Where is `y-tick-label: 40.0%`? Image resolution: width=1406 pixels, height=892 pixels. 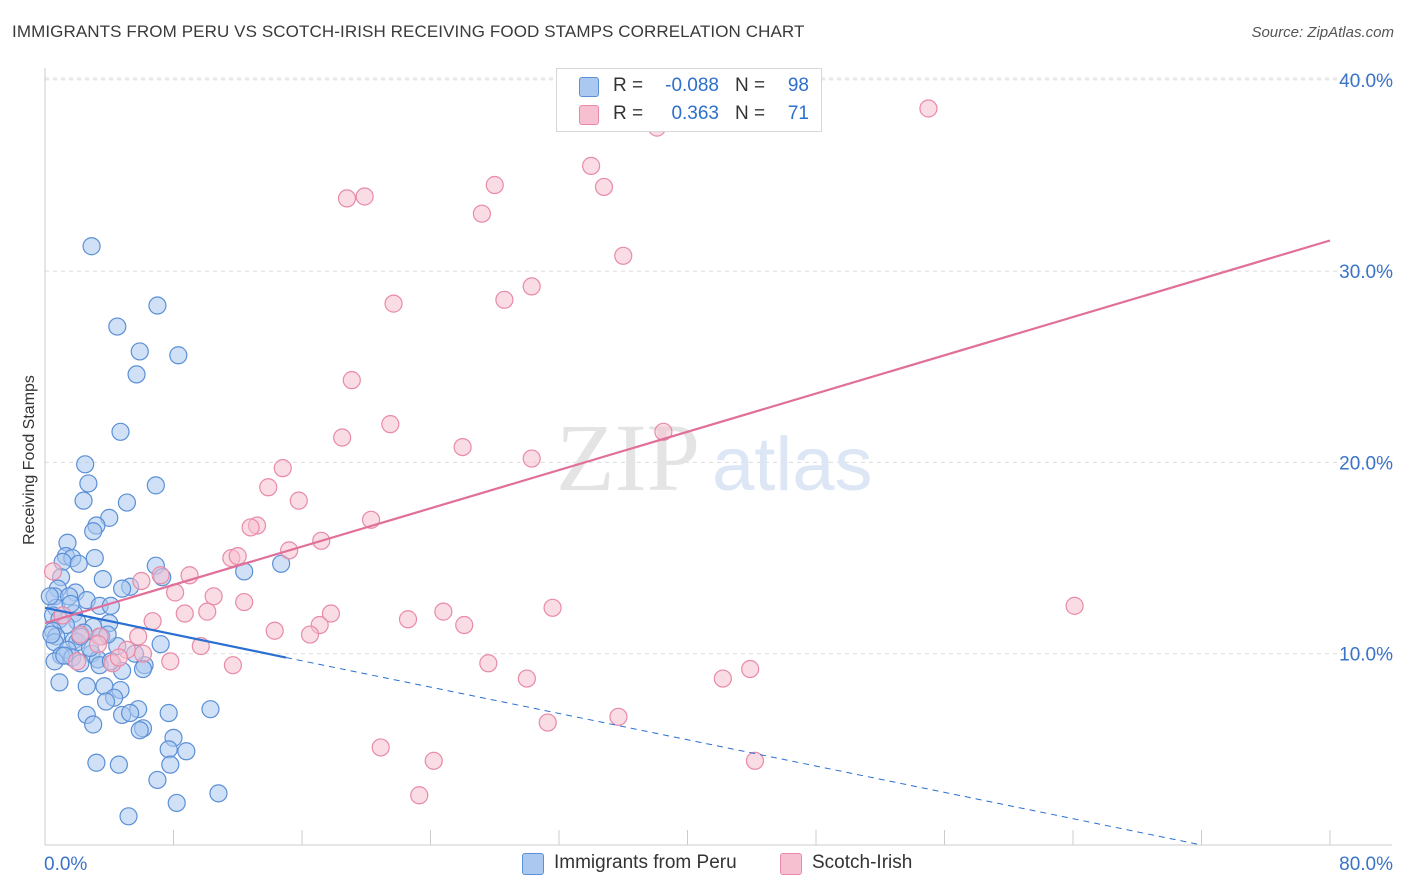 y-tick-label: 40.0% is located at coordinates (1366, 81).